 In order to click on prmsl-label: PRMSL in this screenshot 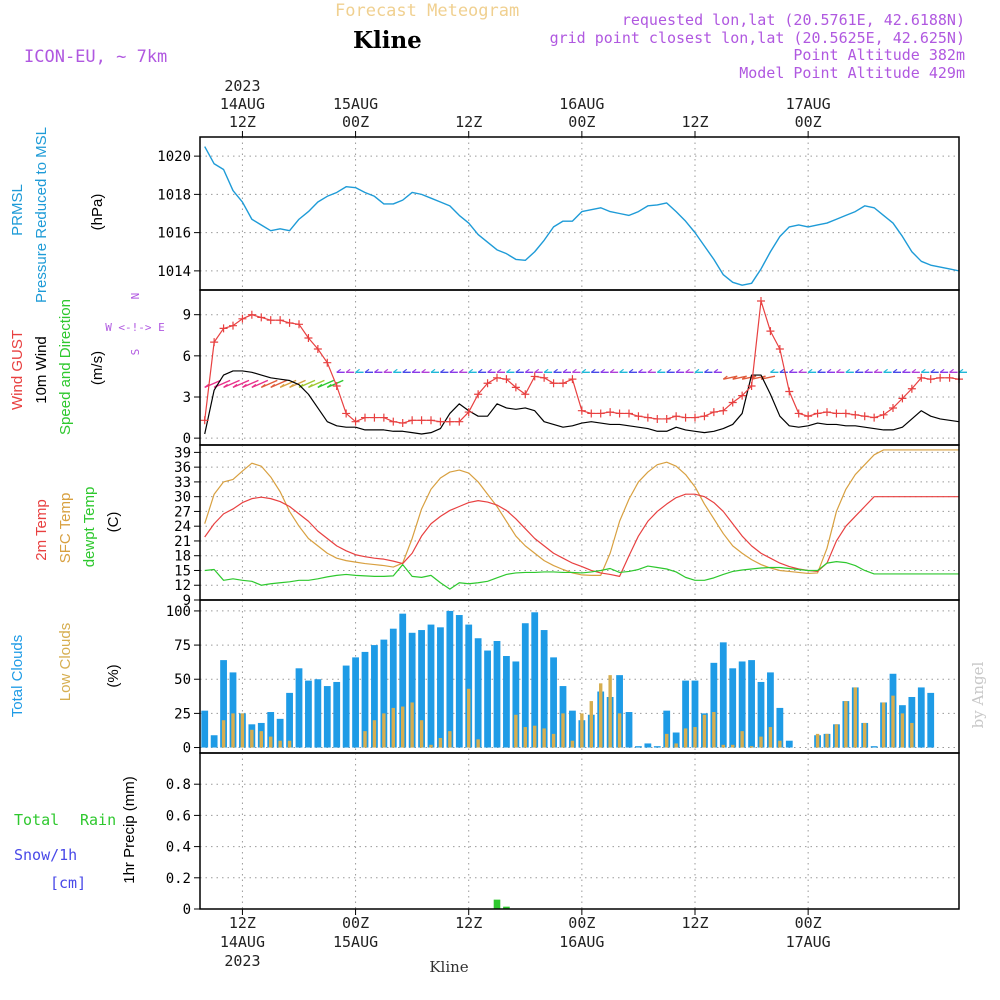, I will do `click(17, 210)`.